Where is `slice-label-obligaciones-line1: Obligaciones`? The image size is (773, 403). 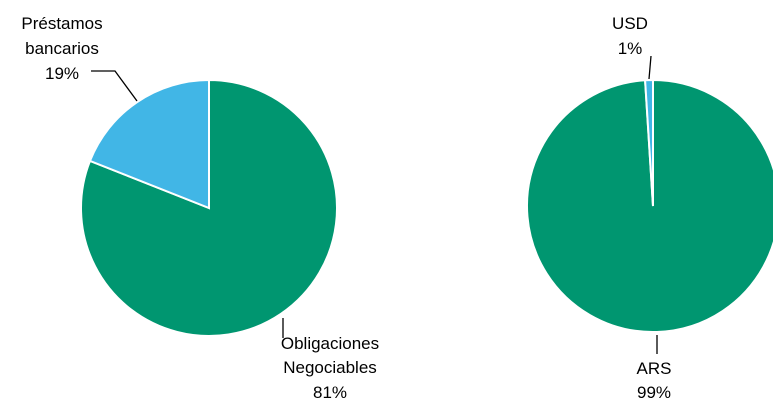
slice-label-obligaciones-line1: Obligaciones is located at coordinates (330, 343).